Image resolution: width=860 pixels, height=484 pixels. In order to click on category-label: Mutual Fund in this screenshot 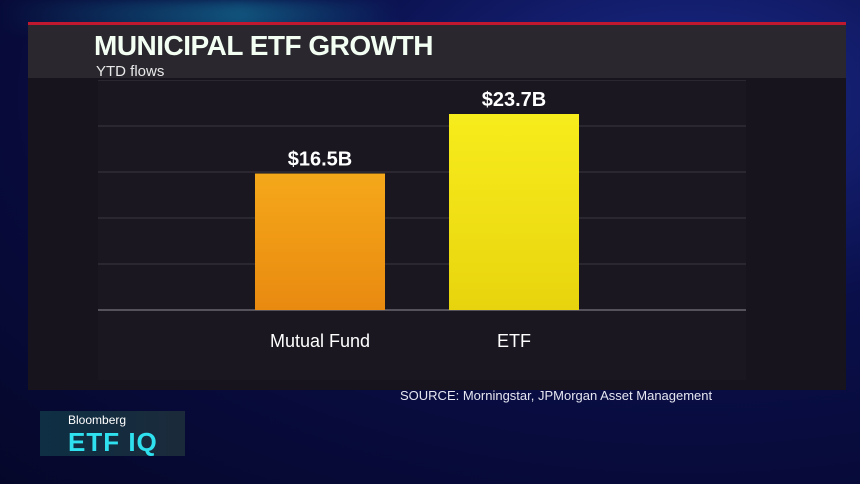, I will do `click(320, 341)`.